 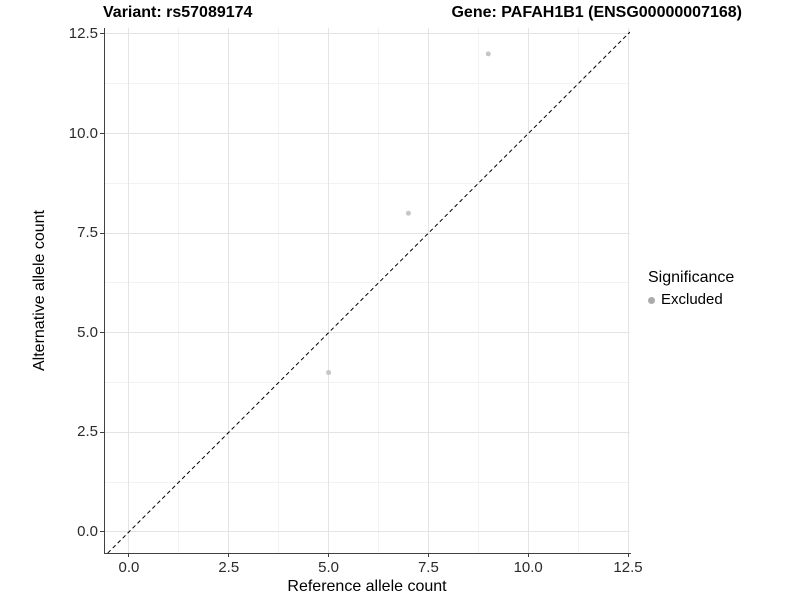 I want to click on x-tick-label: 12.5, so click(x=628, y=567).